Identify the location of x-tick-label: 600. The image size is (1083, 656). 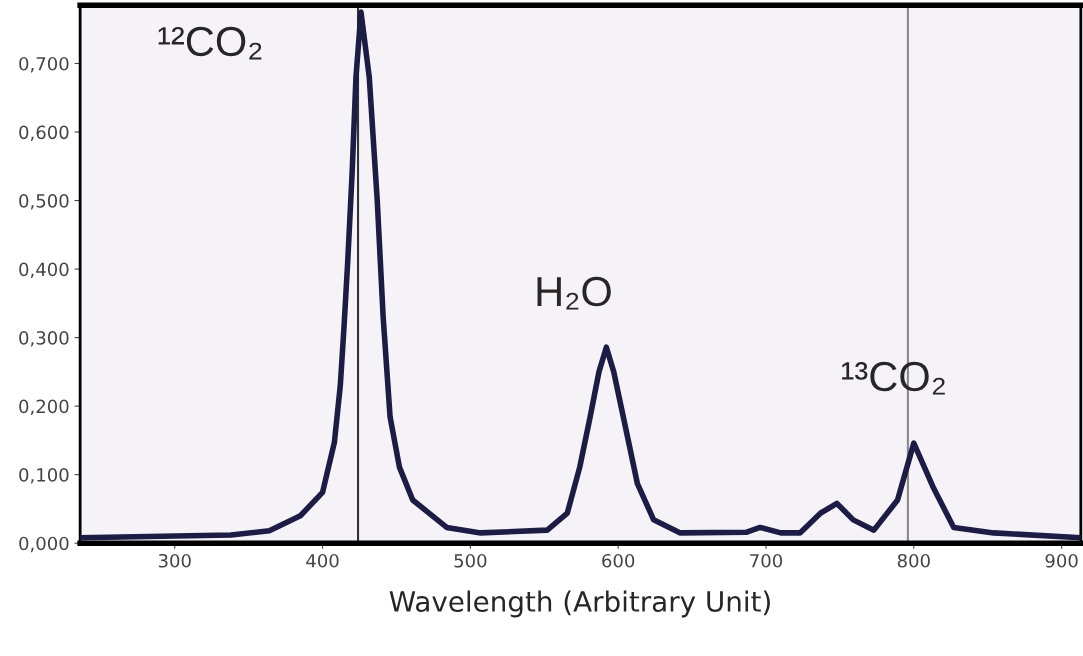
(618, 560).